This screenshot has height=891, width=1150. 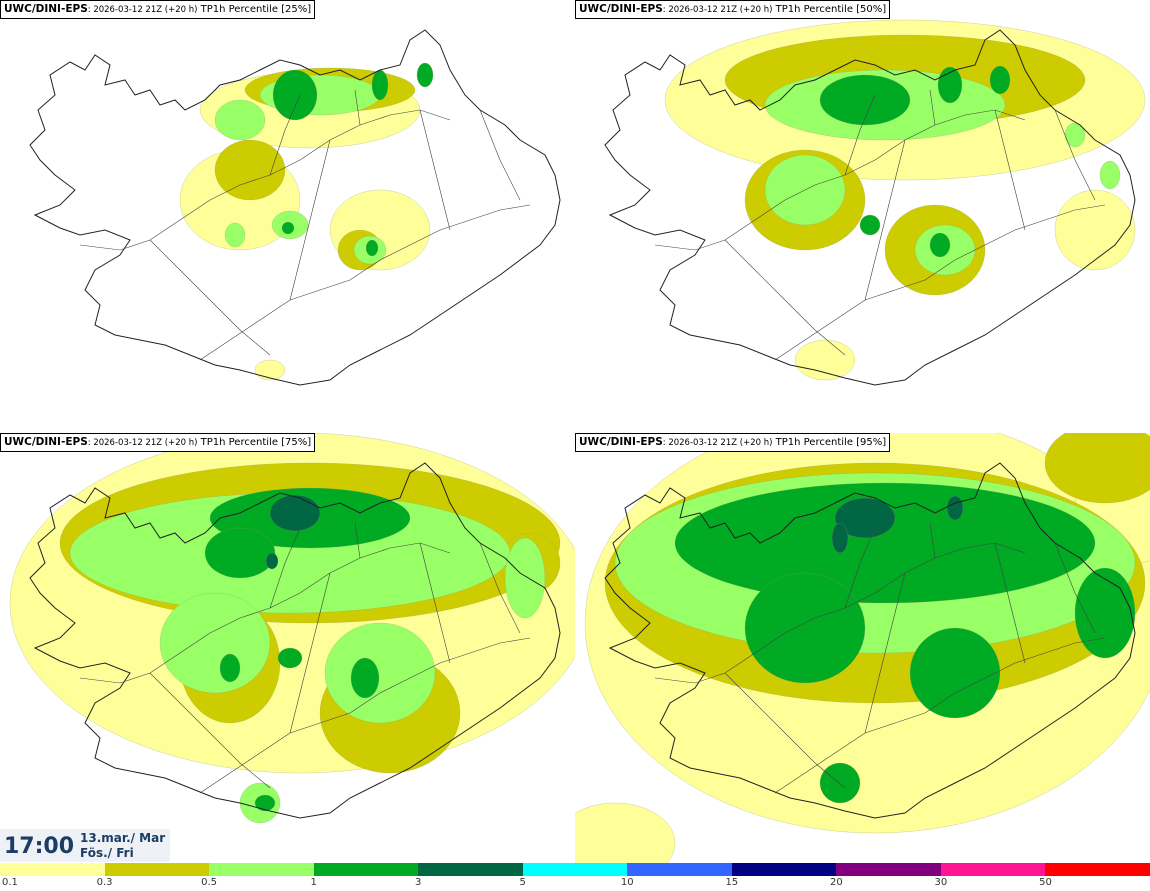 I want to click on colorbar-tick-label: 0.3, so click(x=104, y=882).